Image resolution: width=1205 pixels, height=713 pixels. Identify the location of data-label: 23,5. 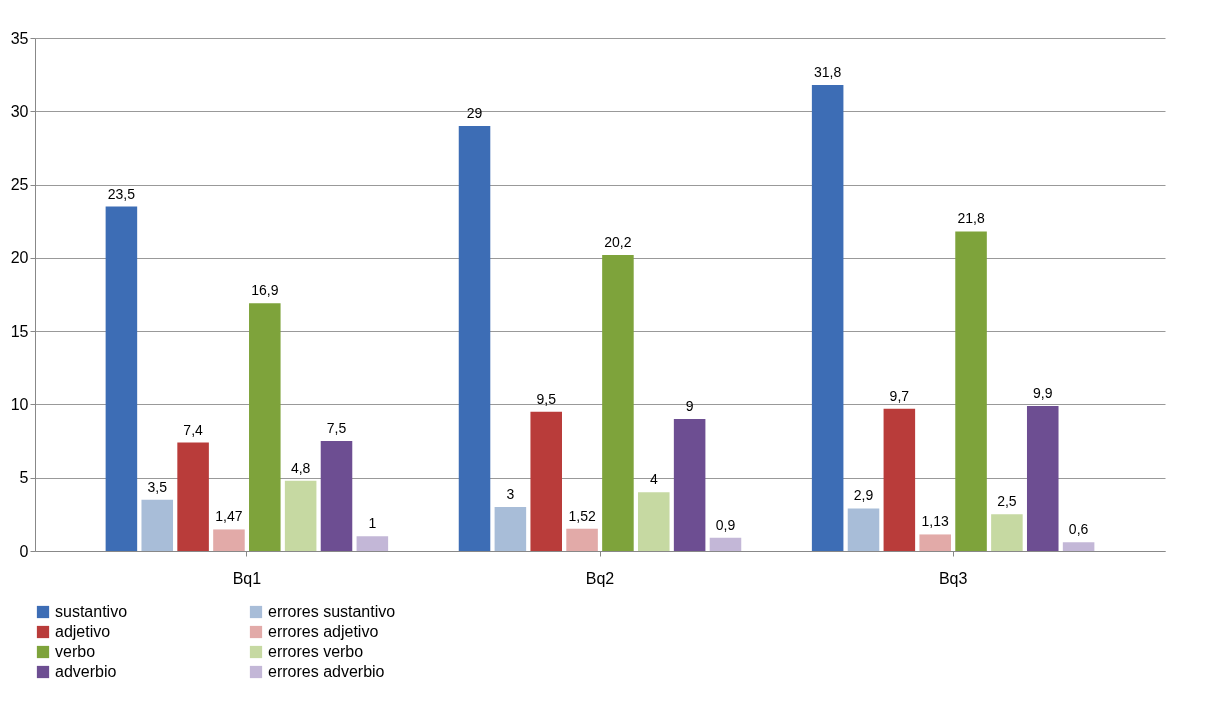
(121, 193).